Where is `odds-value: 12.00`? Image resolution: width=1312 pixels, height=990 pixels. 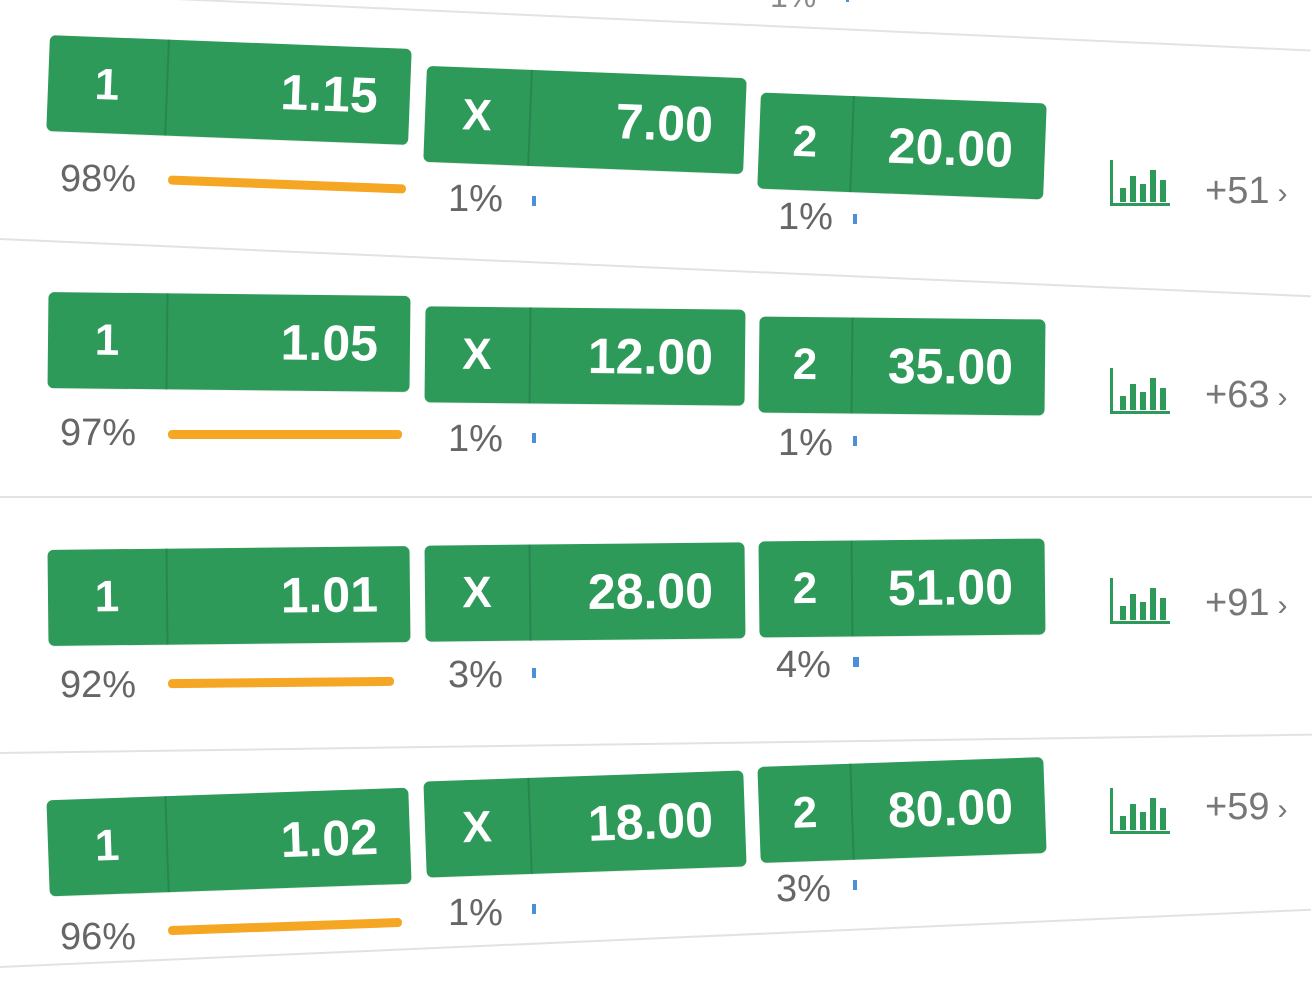
odds-value: 12.00 is located at coordinates (650, 357).